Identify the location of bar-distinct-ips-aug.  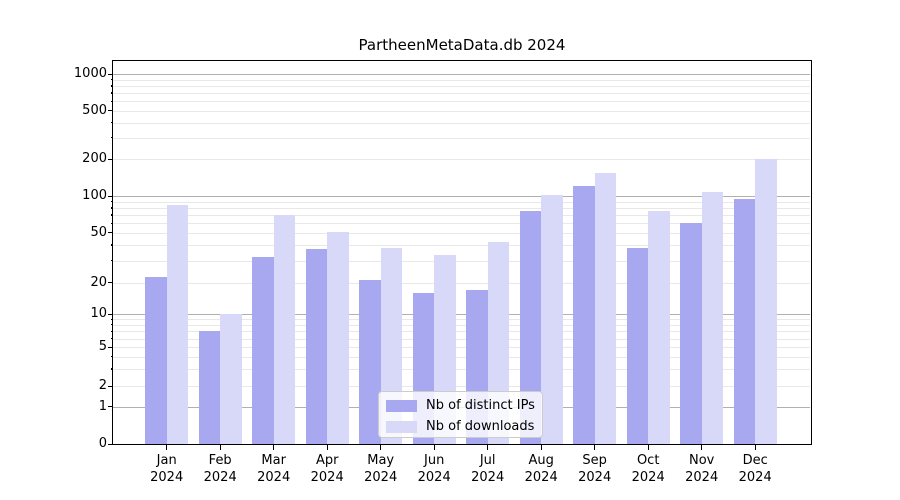
(530, 327).